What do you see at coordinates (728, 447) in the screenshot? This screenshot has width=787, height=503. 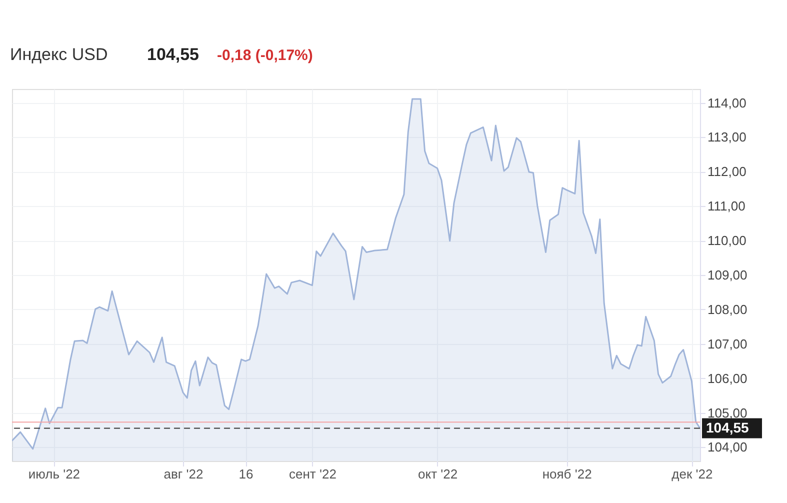 I see `y-tick-label: 104,00` at bounding box center [728, 447].